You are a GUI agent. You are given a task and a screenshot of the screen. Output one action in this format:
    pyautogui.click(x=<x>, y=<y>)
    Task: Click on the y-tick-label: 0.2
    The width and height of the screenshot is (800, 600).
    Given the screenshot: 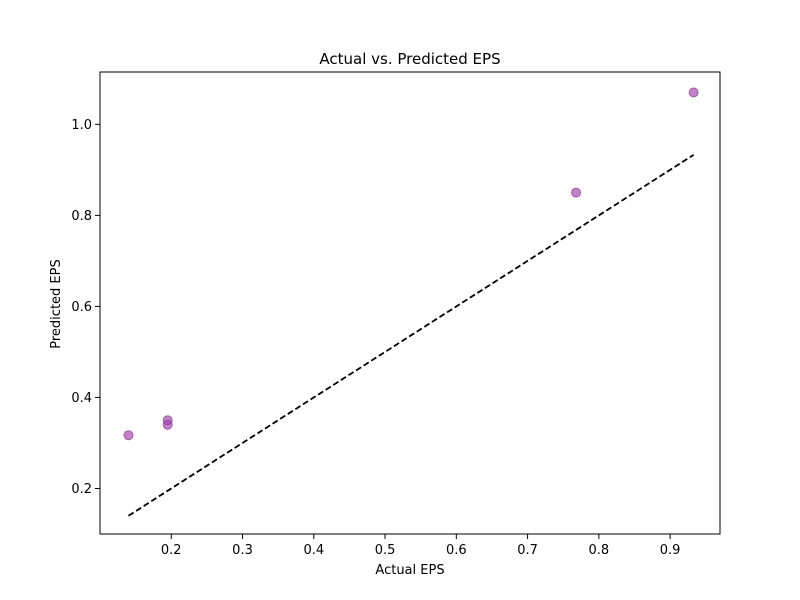 What is the action you would take?
    pyautogui.click(x=81, y=489)
    